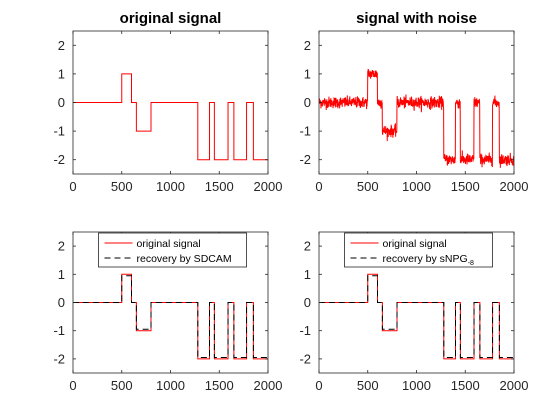  What do you see at coordinates (429, 260) in the screenshot?
I see `legend-label: recovery by sNPG-8` at bounding box center [429, 260].